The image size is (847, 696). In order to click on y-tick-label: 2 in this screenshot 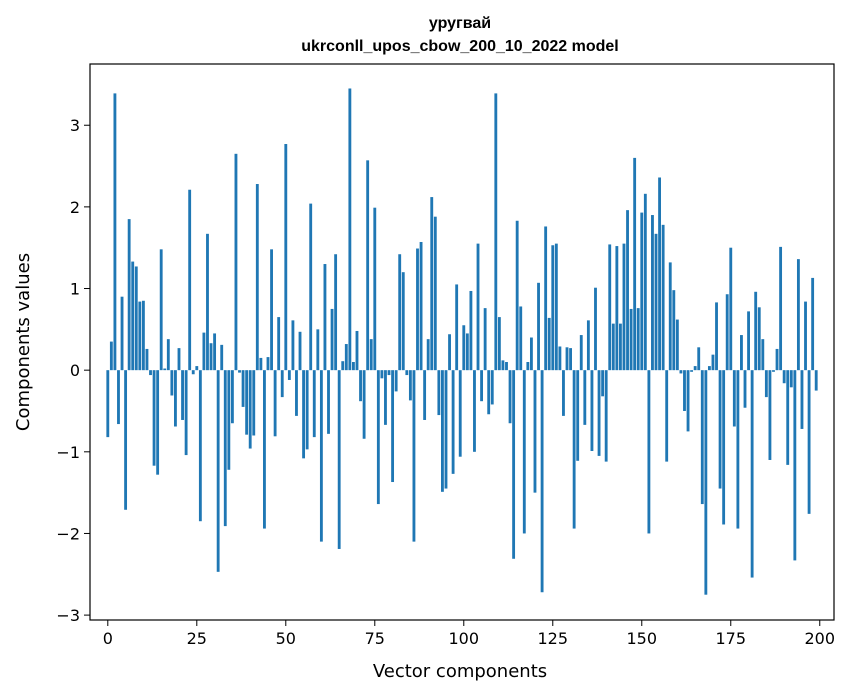, I will do `click(75, 207)`.